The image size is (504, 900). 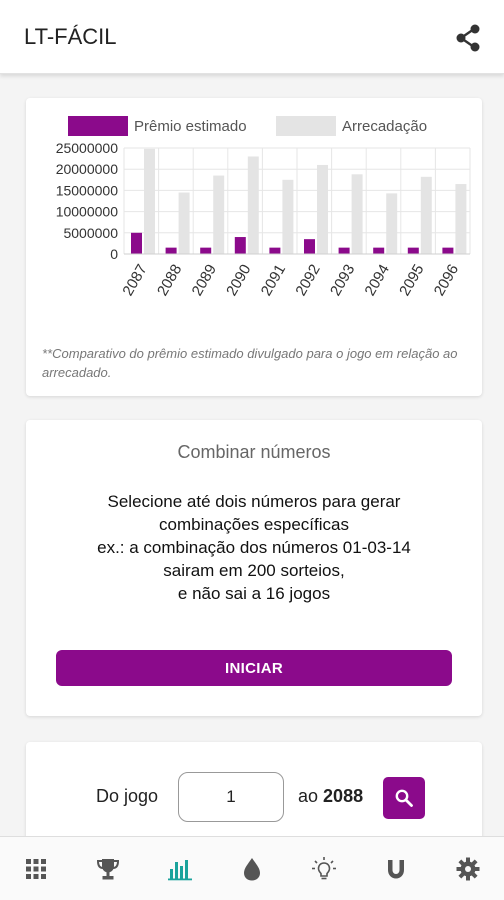 I want to click on y-tick-label: 25000000, so click(x=87, y=148).